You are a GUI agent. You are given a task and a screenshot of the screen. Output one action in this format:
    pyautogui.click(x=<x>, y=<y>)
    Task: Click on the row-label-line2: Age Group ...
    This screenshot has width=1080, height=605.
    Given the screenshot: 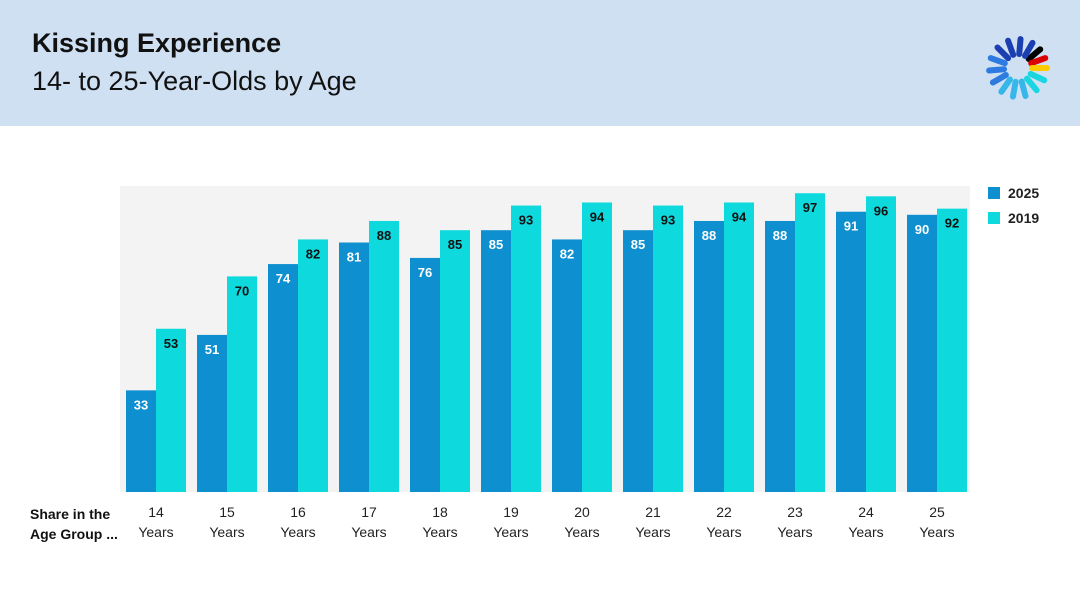 What is the action you would take?
    pyautogui.click(x=74, y=534)
    